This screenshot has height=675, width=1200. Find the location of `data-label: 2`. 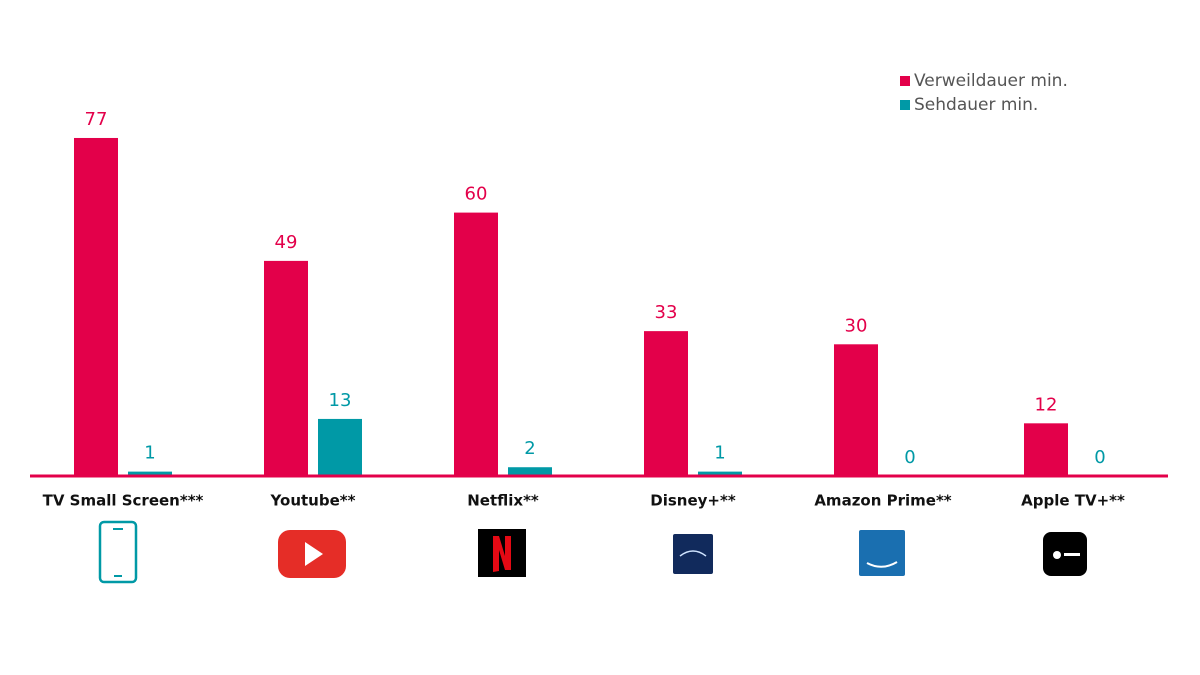

data-label: 2 is located at coordinates (529, 448).